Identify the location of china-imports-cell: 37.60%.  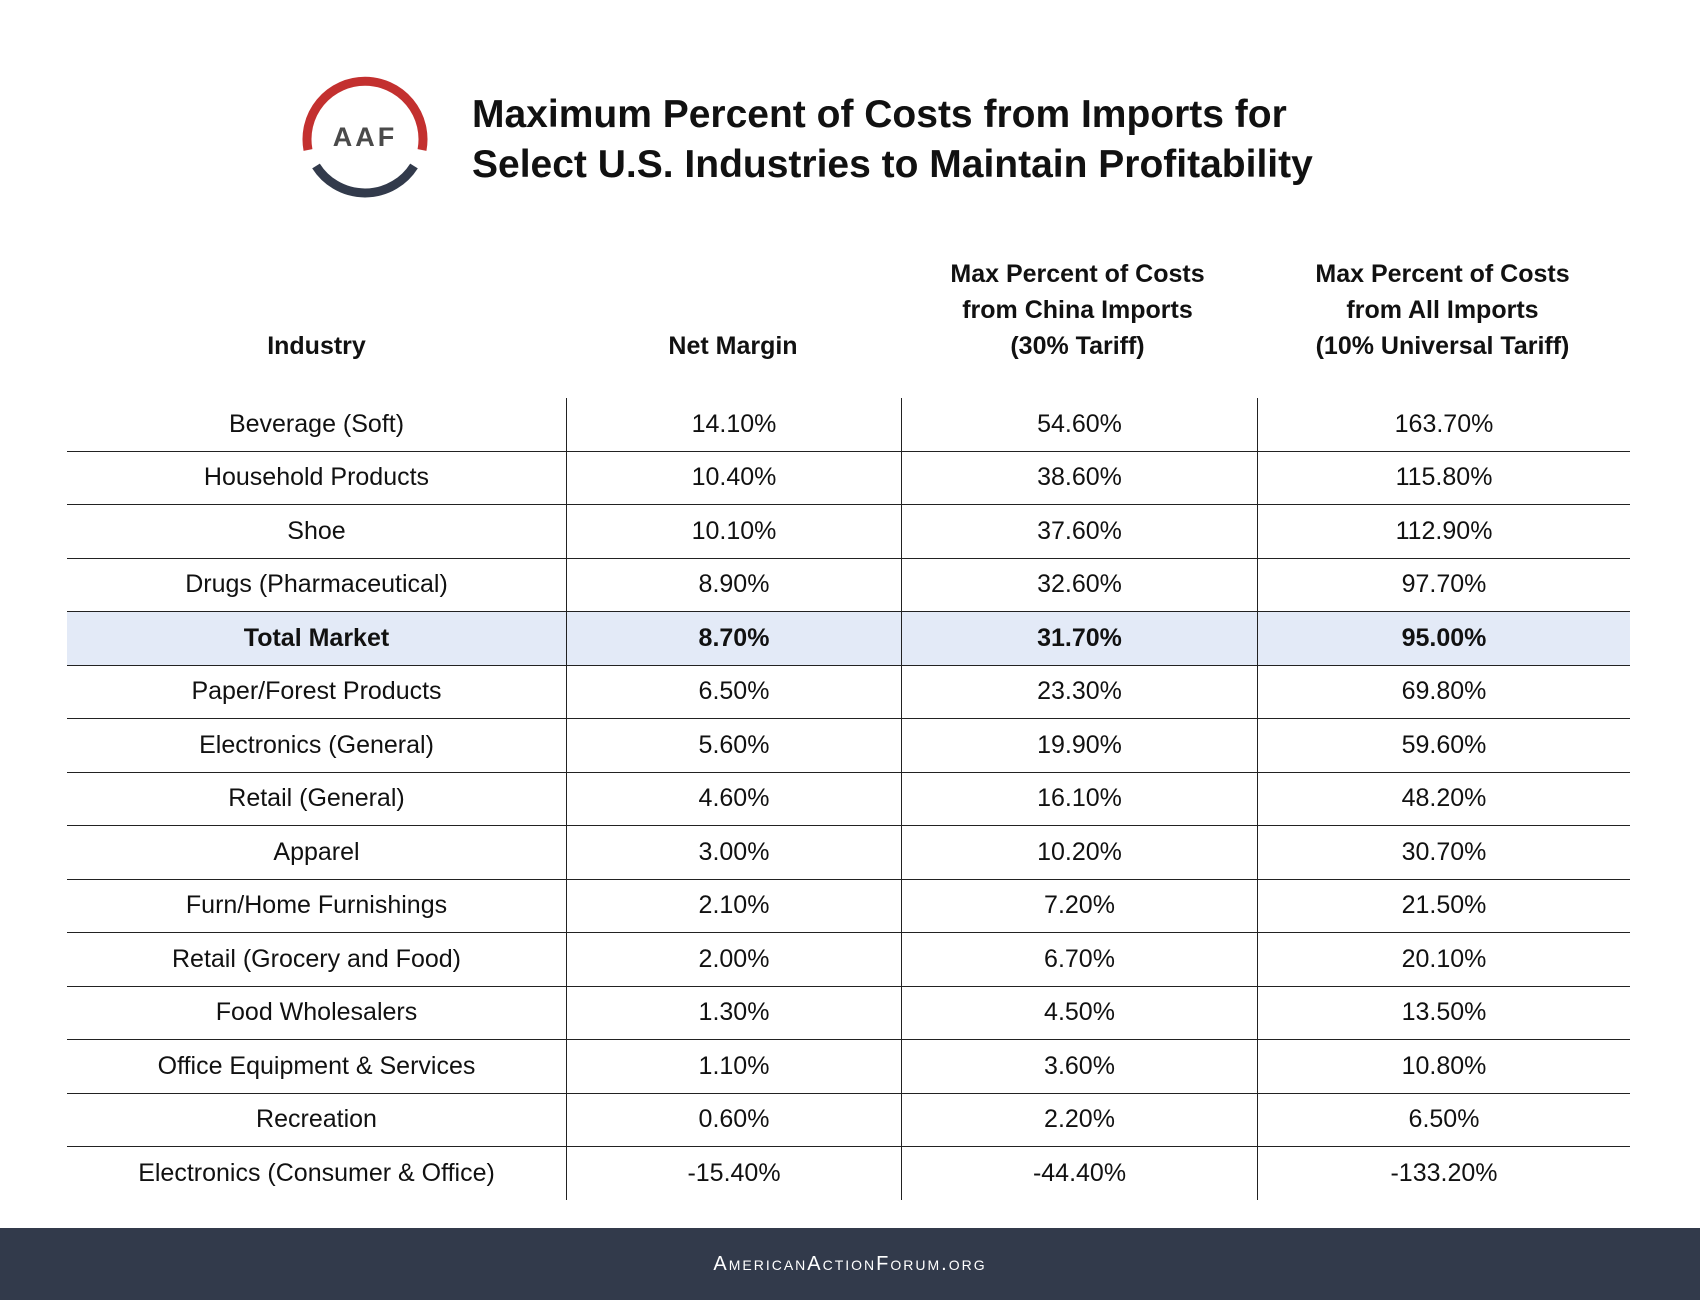
(1079, 531).